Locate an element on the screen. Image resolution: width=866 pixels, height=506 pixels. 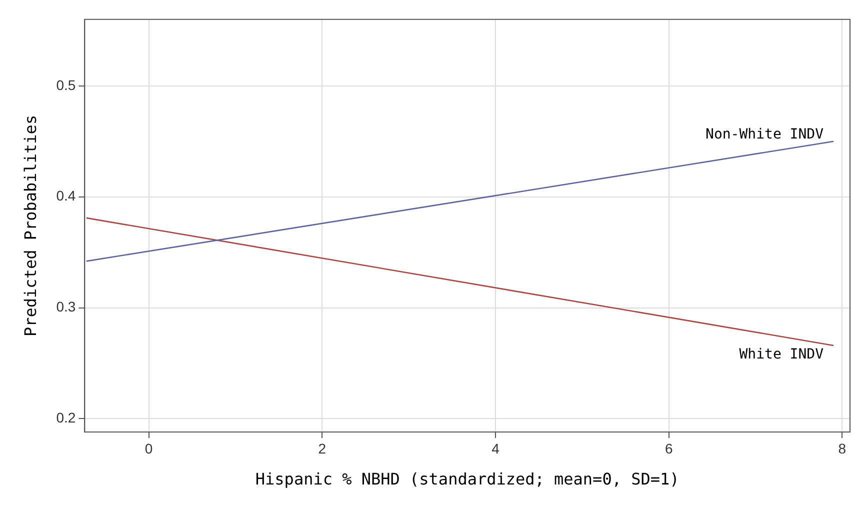
y-tick-label: 0.3 is located at coordinates (66, 306).